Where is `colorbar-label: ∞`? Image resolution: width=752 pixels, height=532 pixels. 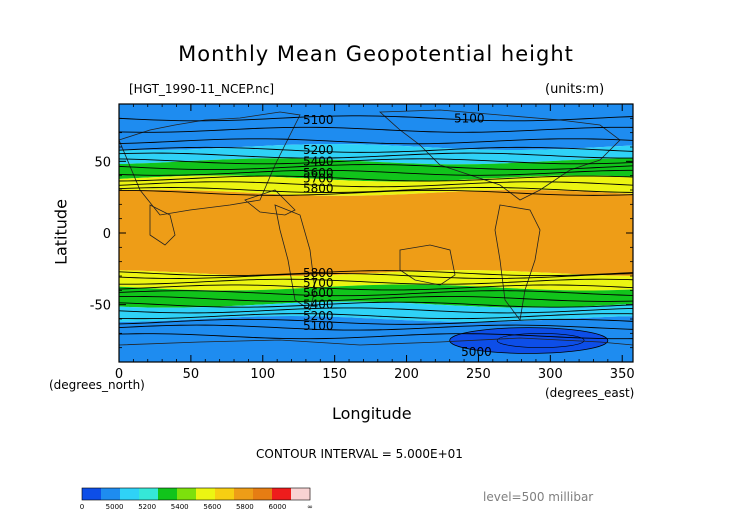 colorbar-label: ∞ is located at coordinates (310, 507).